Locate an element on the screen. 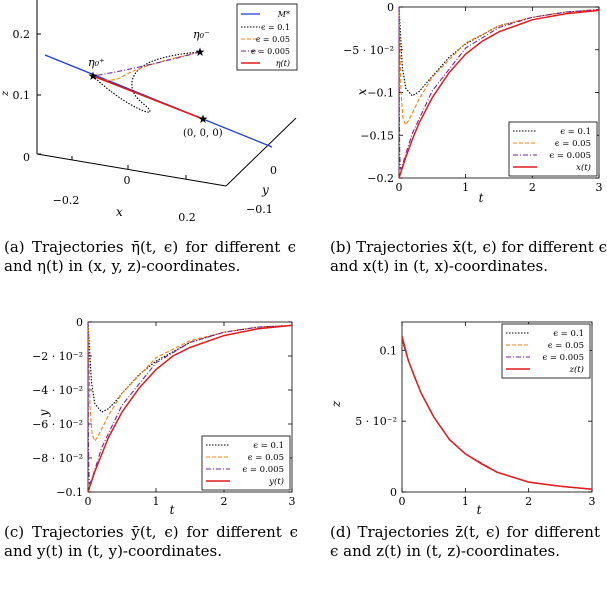  plot-frame is located at coordinates (497, 407).